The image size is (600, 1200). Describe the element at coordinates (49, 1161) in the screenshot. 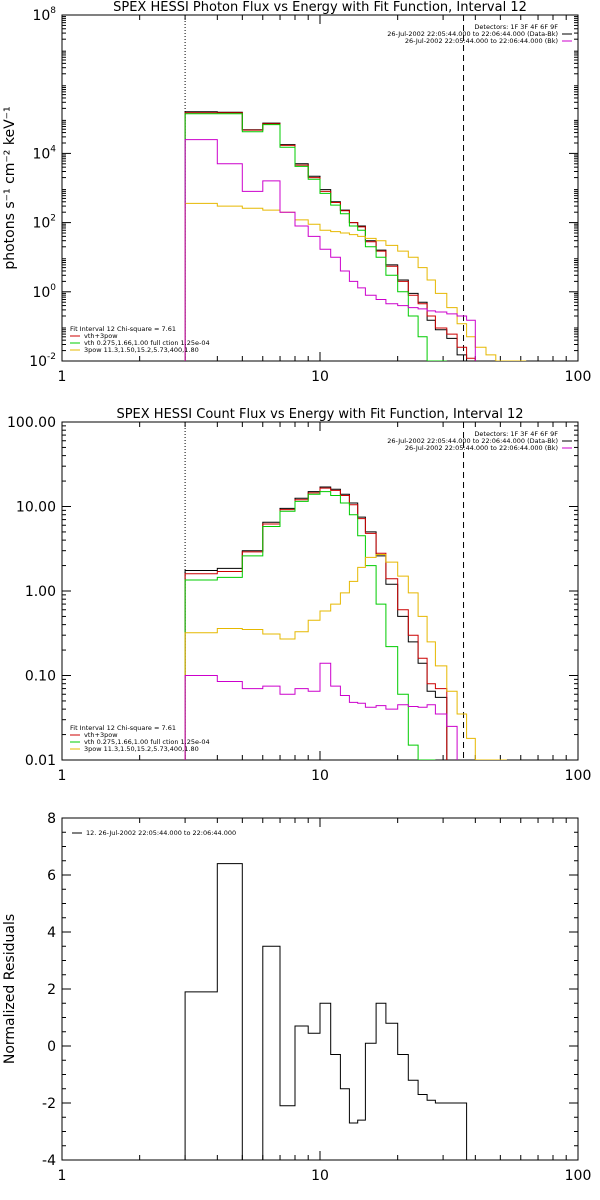

I see `y-tick-label: -4` at that location.